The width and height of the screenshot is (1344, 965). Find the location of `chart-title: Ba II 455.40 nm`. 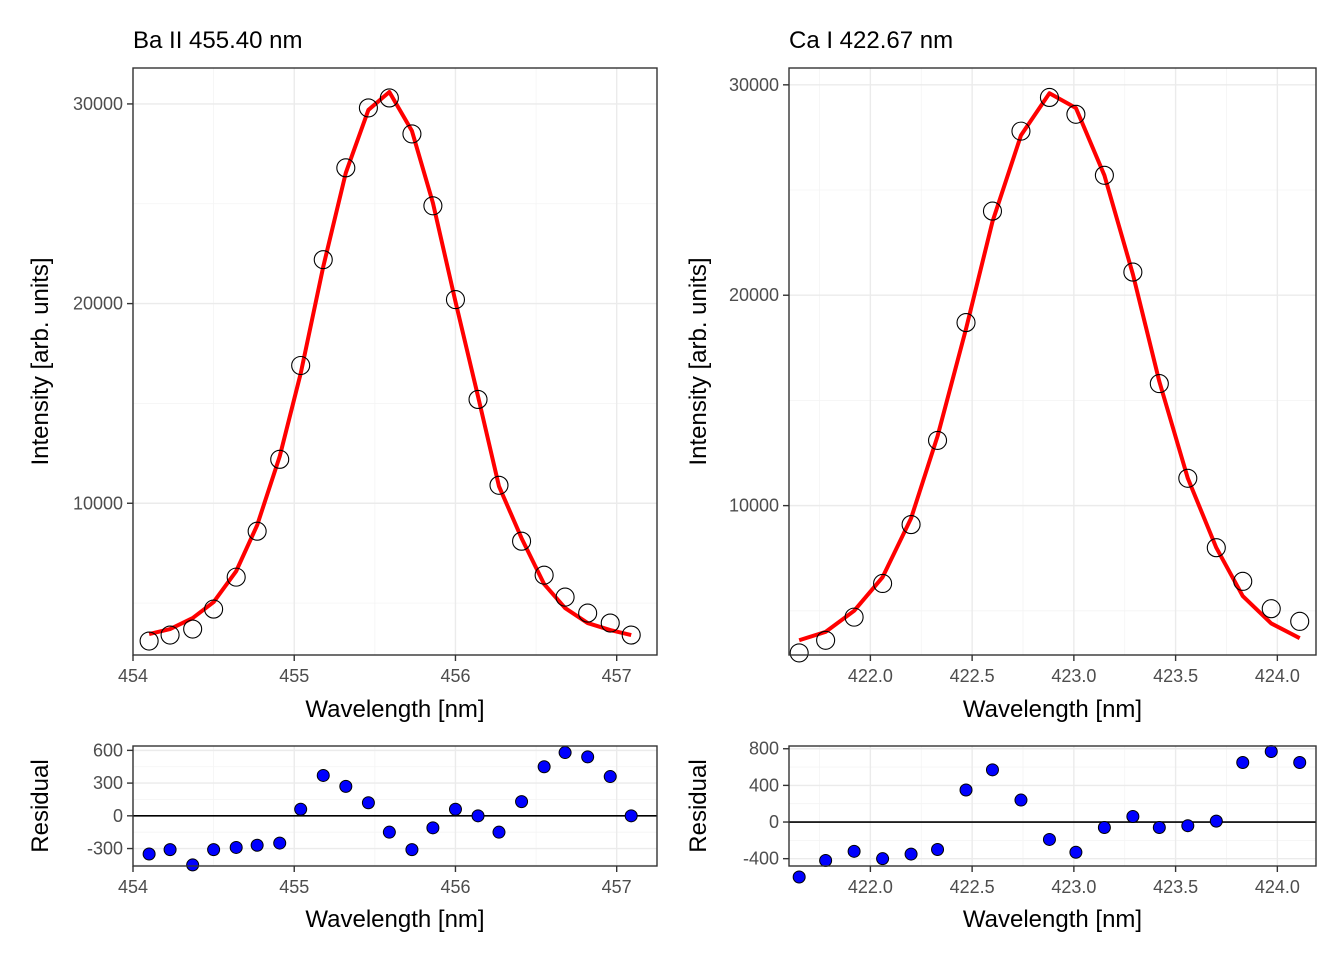

chart-title: Ba II 455.40 nm is located at coordinates (217, 40).